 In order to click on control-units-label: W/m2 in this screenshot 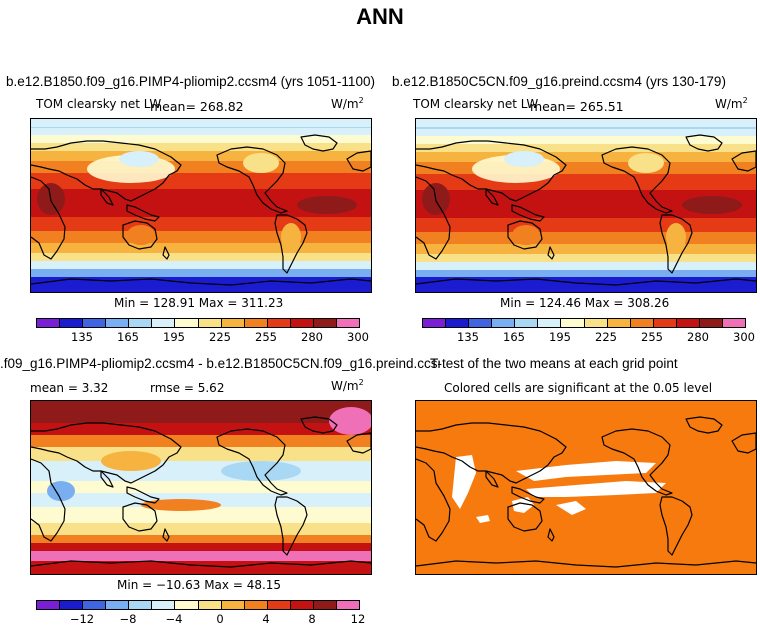, I will do `click(731, 103)`.